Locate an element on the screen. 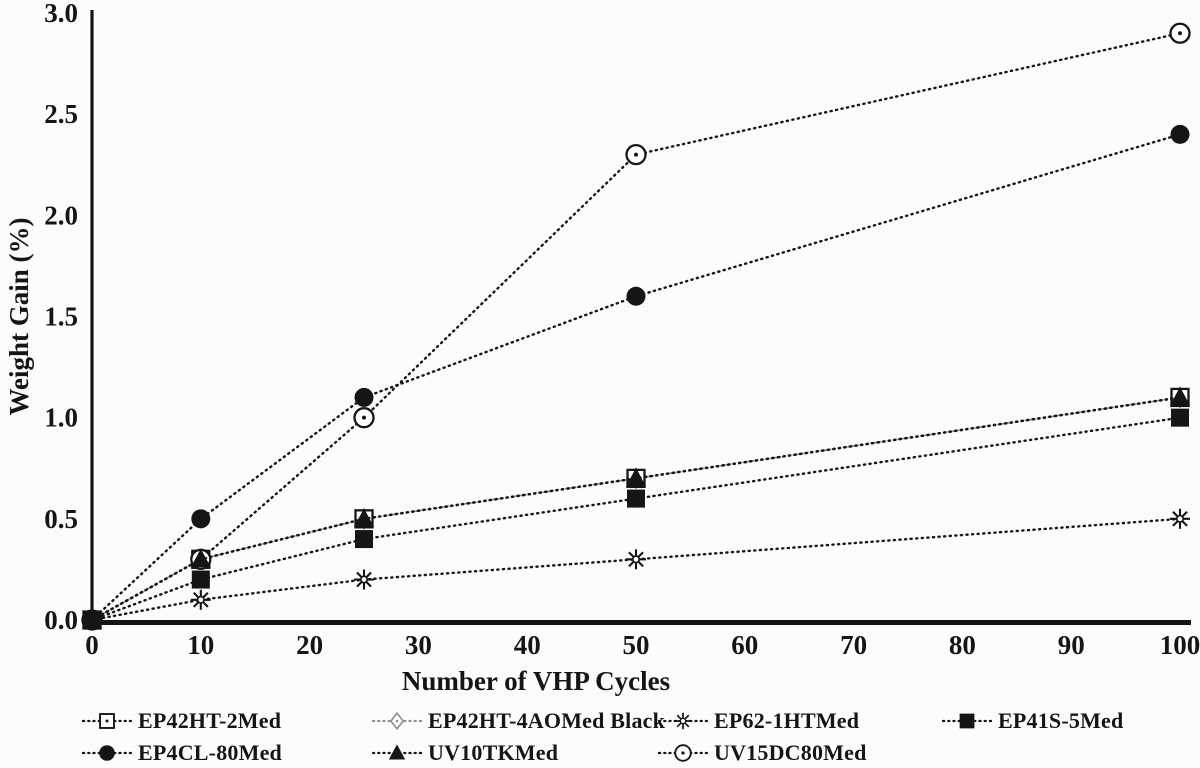 The height and width of the screenshot is (768, 1200). open-diamond-dot-icon is located at coordinates (397, 721).